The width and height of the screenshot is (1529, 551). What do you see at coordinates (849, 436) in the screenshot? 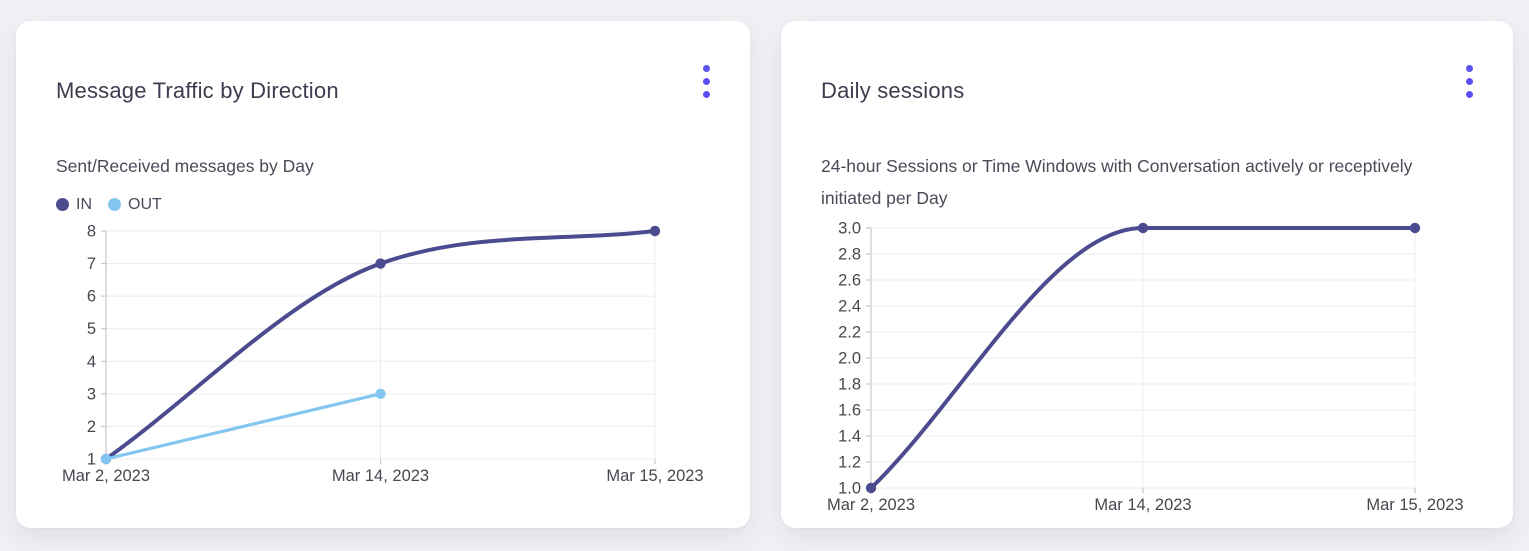
I see `y-tick-label: 1.4` at bounding box center [849, 436].